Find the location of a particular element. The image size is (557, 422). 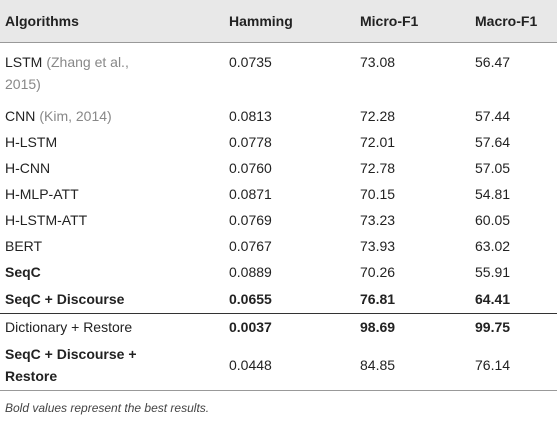

algorithm-name: SeqC + Discourse is located at coordinates (80, 299).